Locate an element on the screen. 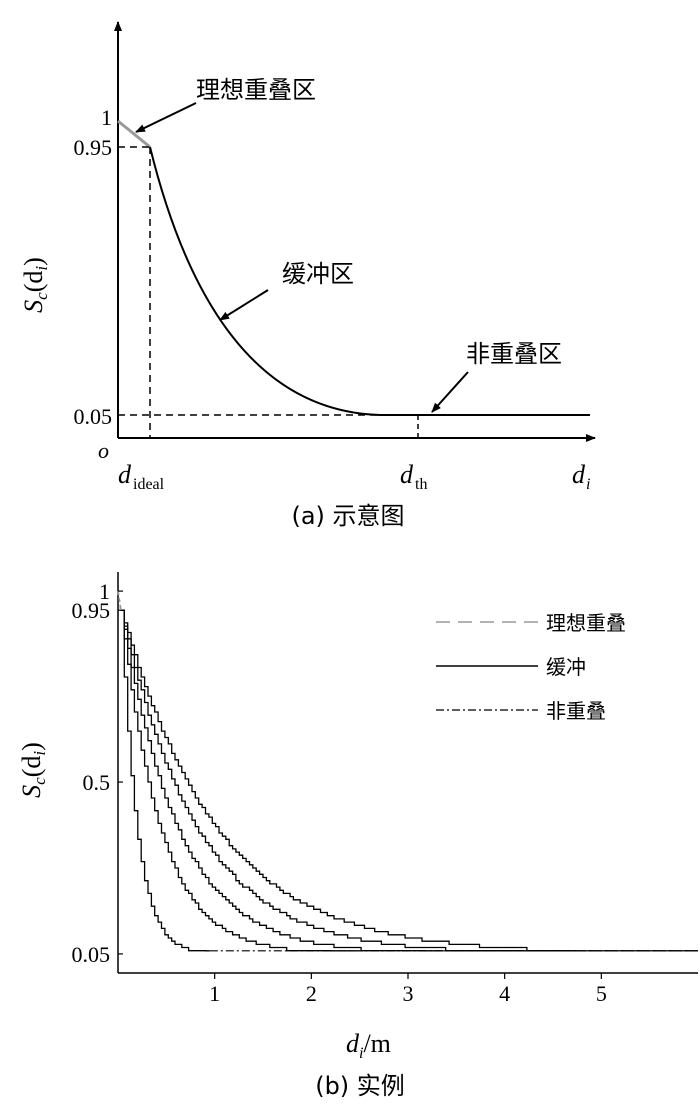 Image resolution: width=700 pixels, height=1106 pixels. a-buffer-curve is located at coordinates (265, 281).